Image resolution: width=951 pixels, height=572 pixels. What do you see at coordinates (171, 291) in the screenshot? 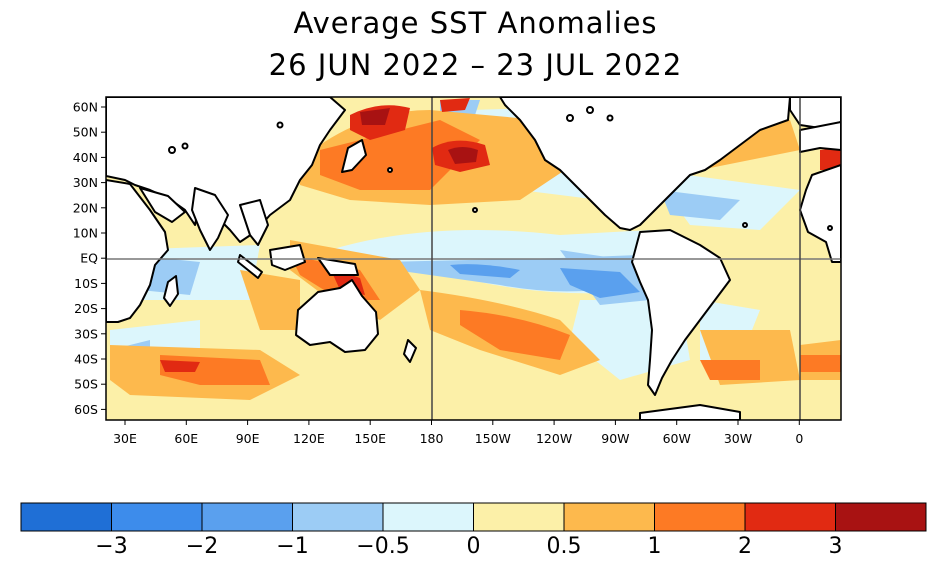
I see `madagascar-land` at bounding box center [171, 291].